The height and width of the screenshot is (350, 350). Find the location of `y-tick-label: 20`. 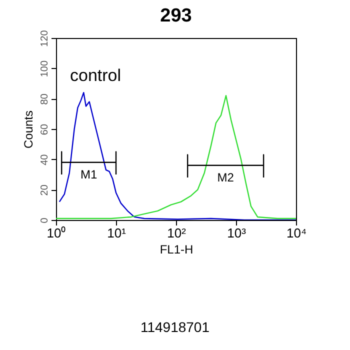

y-tick-label: 20 is located at coordinates (45, 190).